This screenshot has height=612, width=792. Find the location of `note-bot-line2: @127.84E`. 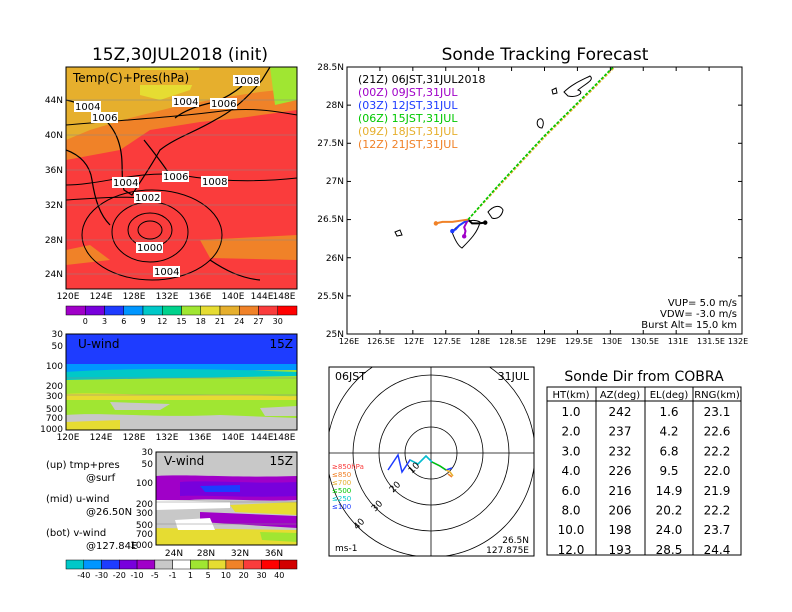

note-bot-line2: @127.84E is located at coordinates (111, 546).